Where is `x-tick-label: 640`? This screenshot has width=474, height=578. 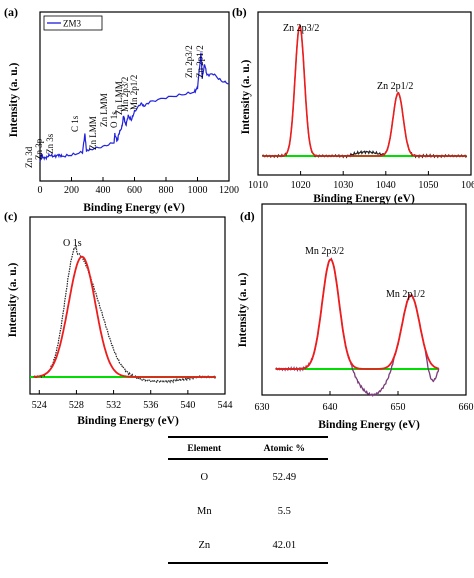
x-tick-label: 640 is located at coordinates (330, 407).